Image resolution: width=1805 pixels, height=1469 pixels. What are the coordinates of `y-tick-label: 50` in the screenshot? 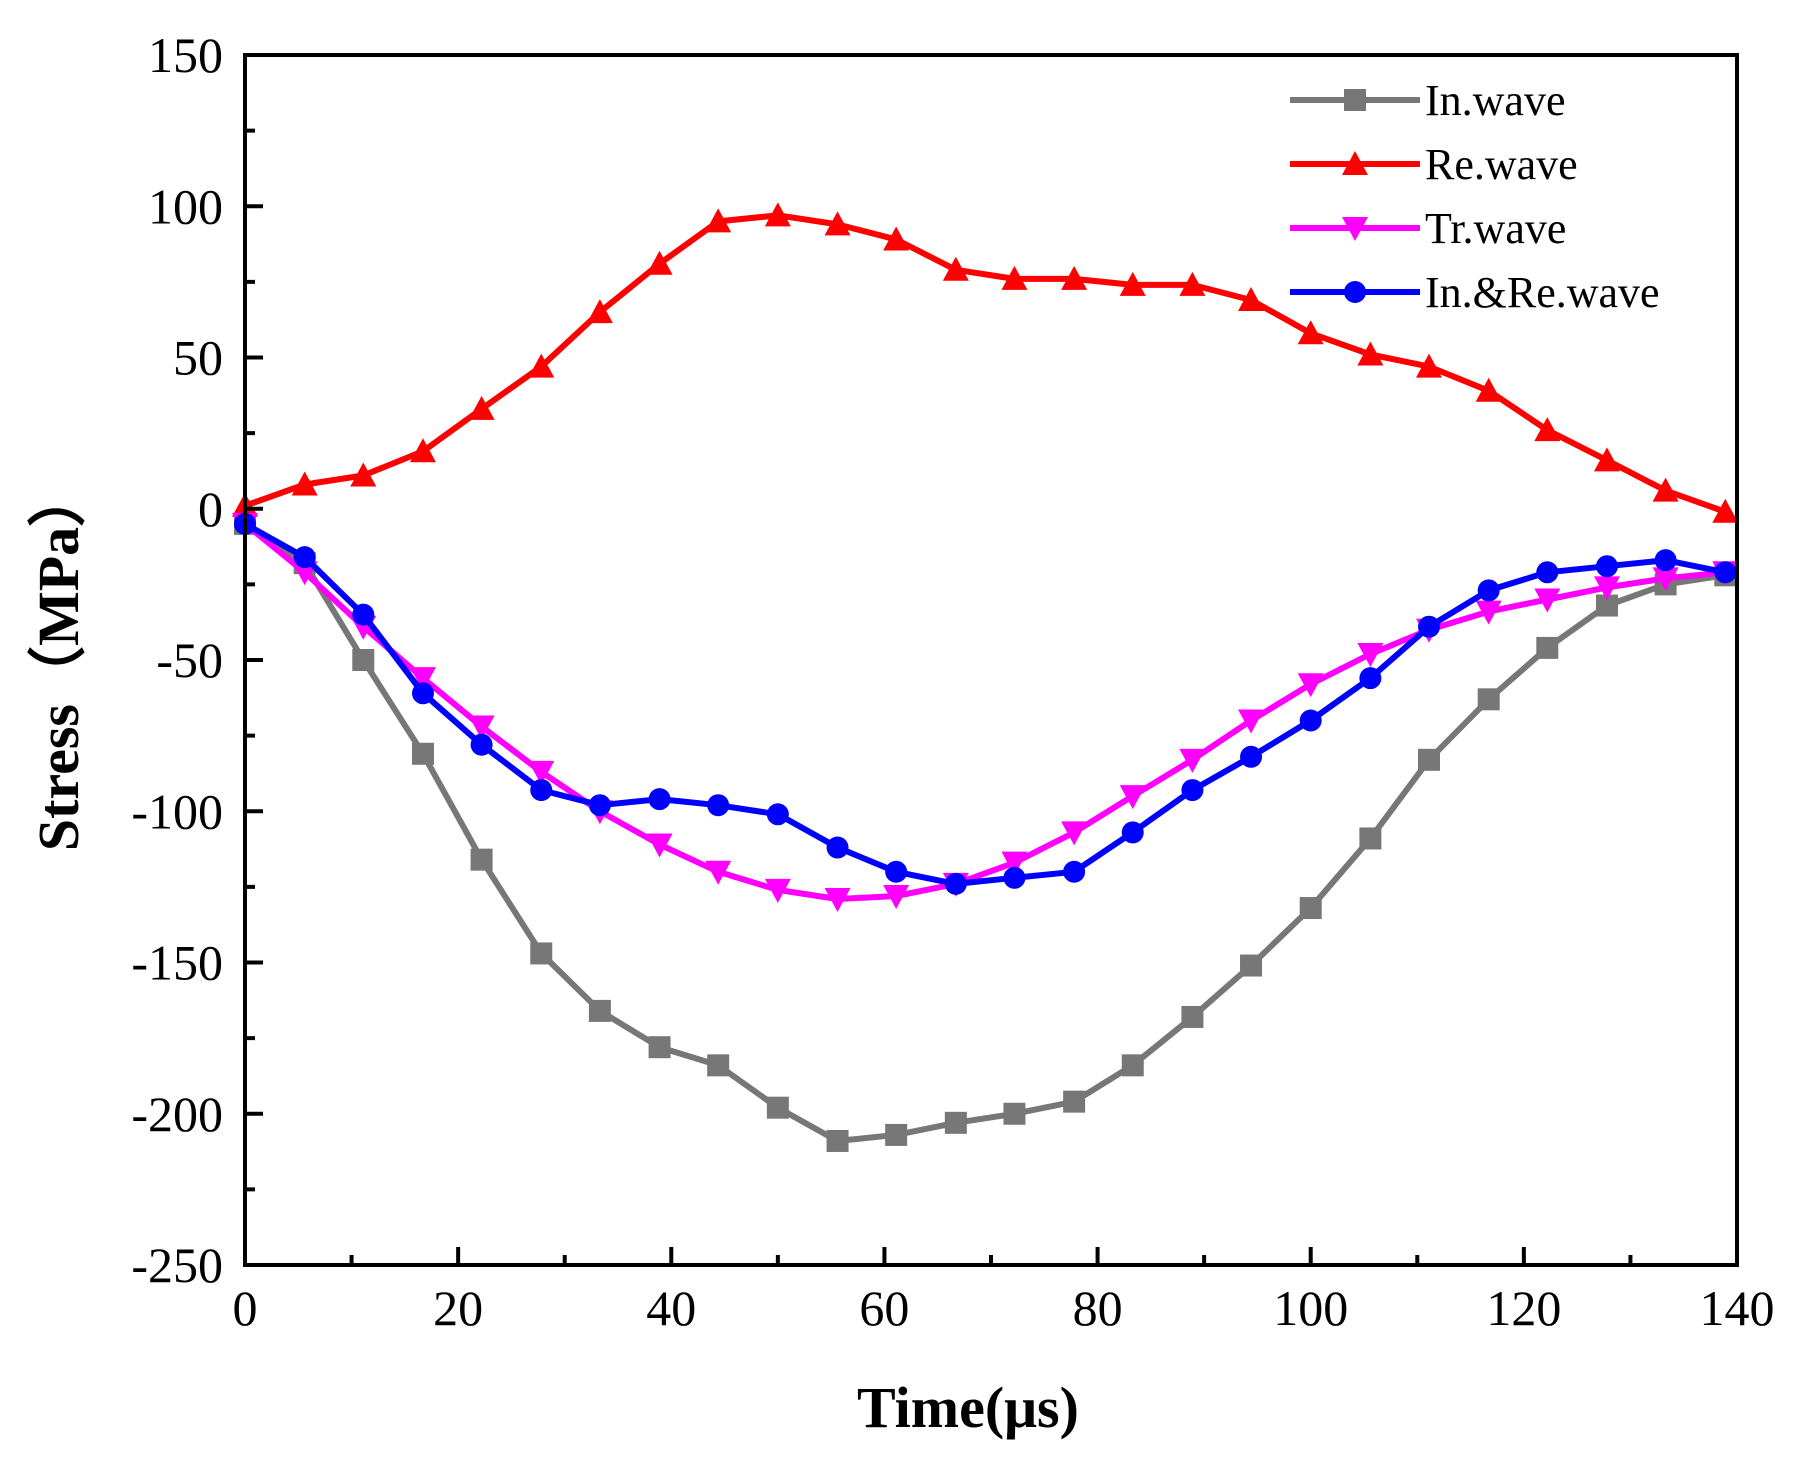 It's located at (198, 358).